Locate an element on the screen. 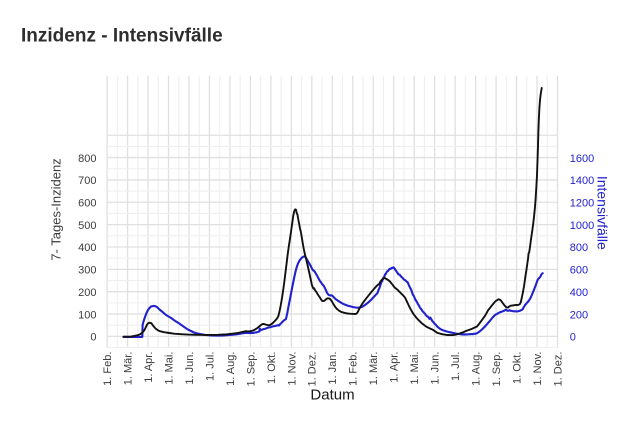 The image size is (635, 426). svg-text: Inzidenz - Intensivfälle is located at coordinates (122, 36).